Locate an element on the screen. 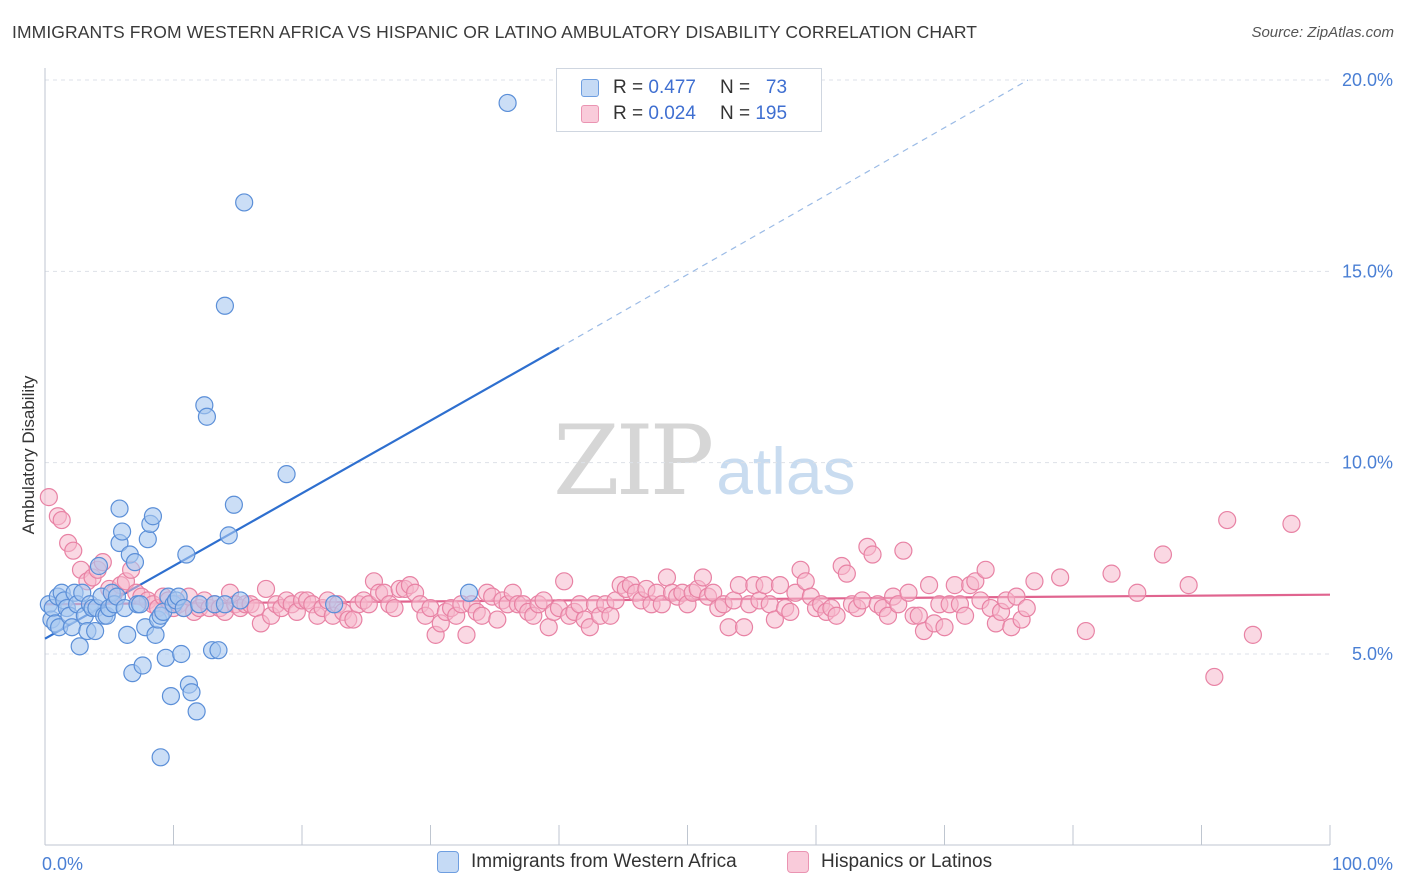  watermark-zip: ZIP is located at coordinates (633, 461).